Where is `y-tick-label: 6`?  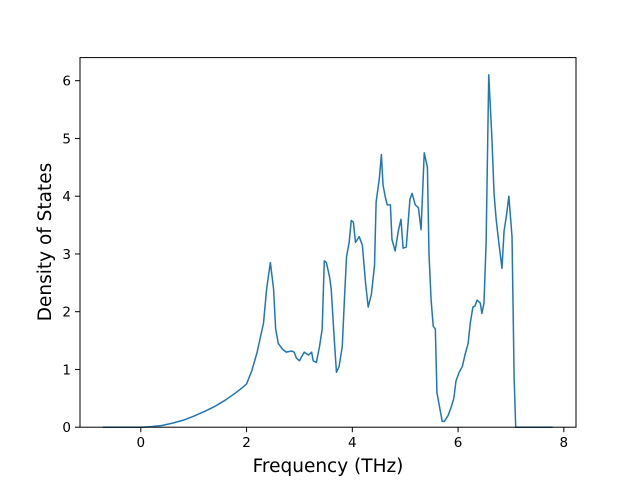
y-tick-label: 6 is located at coordinates (66, 82).